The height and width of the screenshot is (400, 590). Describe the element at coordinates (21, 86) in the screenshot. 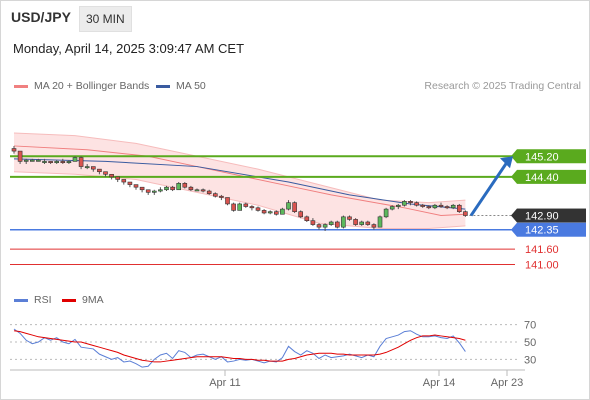

I see `ma20-swatch` at that location.